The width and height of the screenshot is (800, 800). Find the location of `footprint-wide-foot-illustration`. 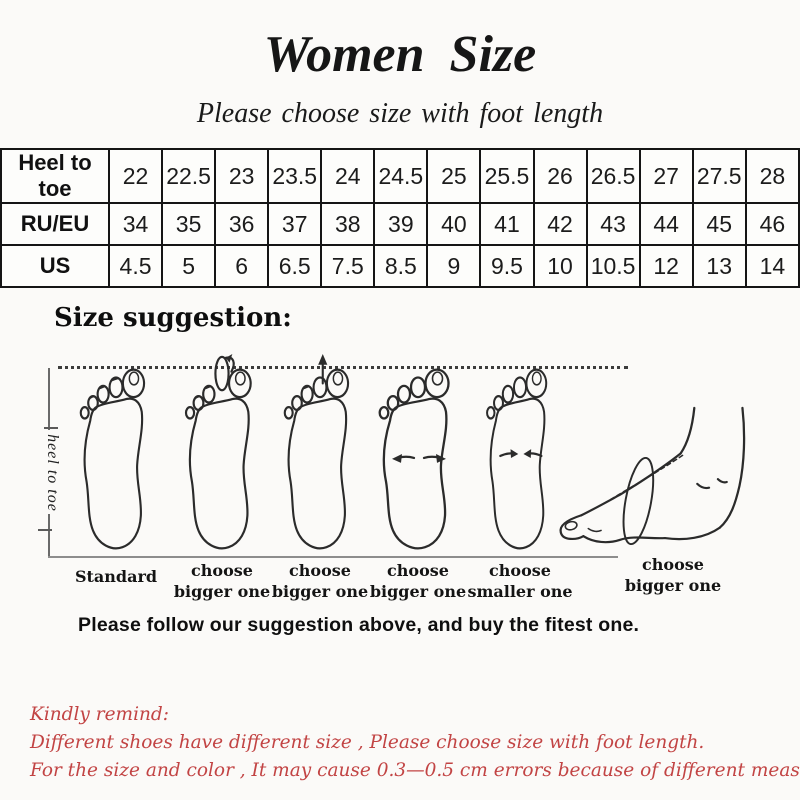

footprint-wide-foot-illustration is located at coordinates (418, 455).